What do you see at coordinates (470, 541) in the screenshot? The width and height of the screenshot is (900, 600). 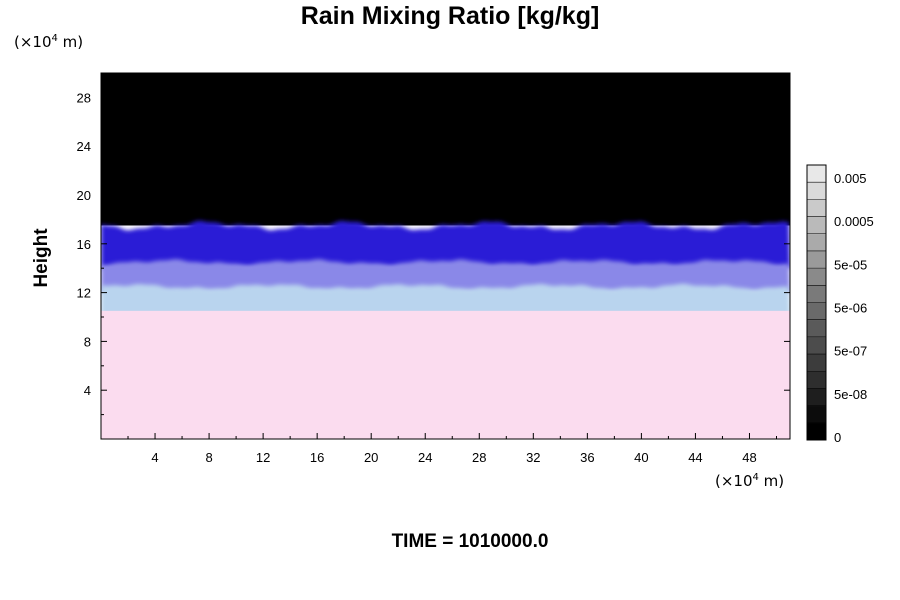 I see `time-label: TIME = 1010000.0` at bounding box center [470, 541].